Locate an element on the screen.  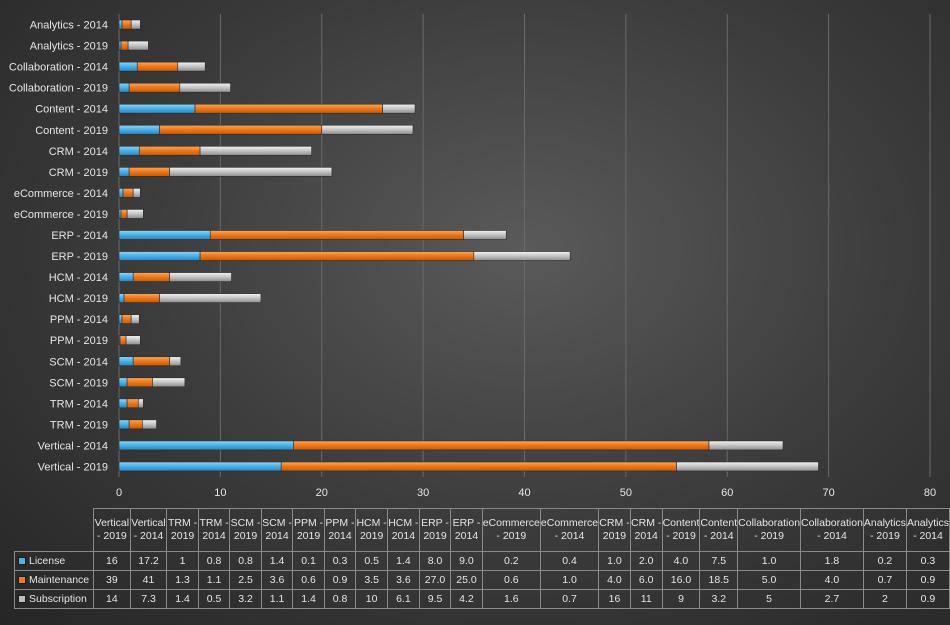
table-header: PPM - 2014 is located at coordinates (340, 530).